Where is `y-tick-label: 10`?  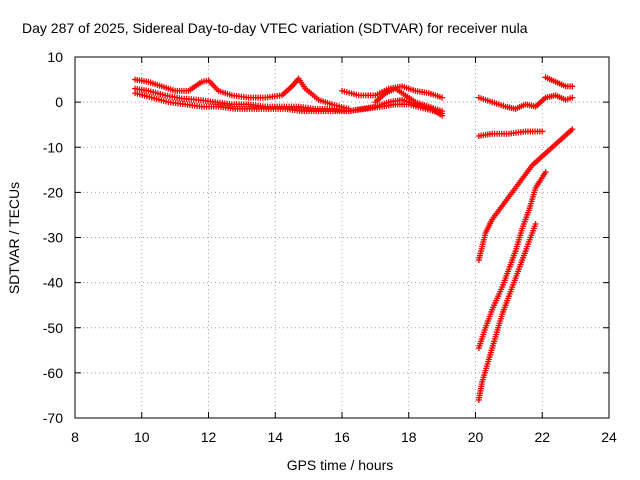
y-tick-label: 10 is located at coordinates (55, 57).